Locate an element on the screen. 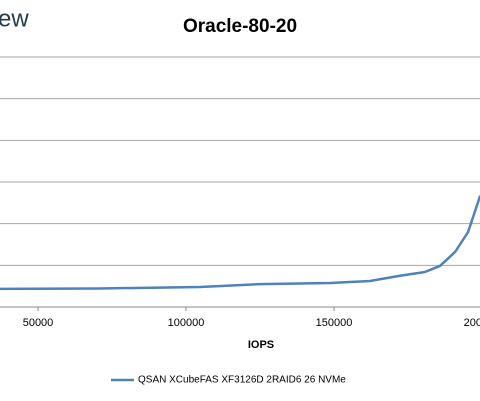 The width and height of the screenshot is (480, 401). x-tick-label: 50000 is located at coordinates (38, 323).